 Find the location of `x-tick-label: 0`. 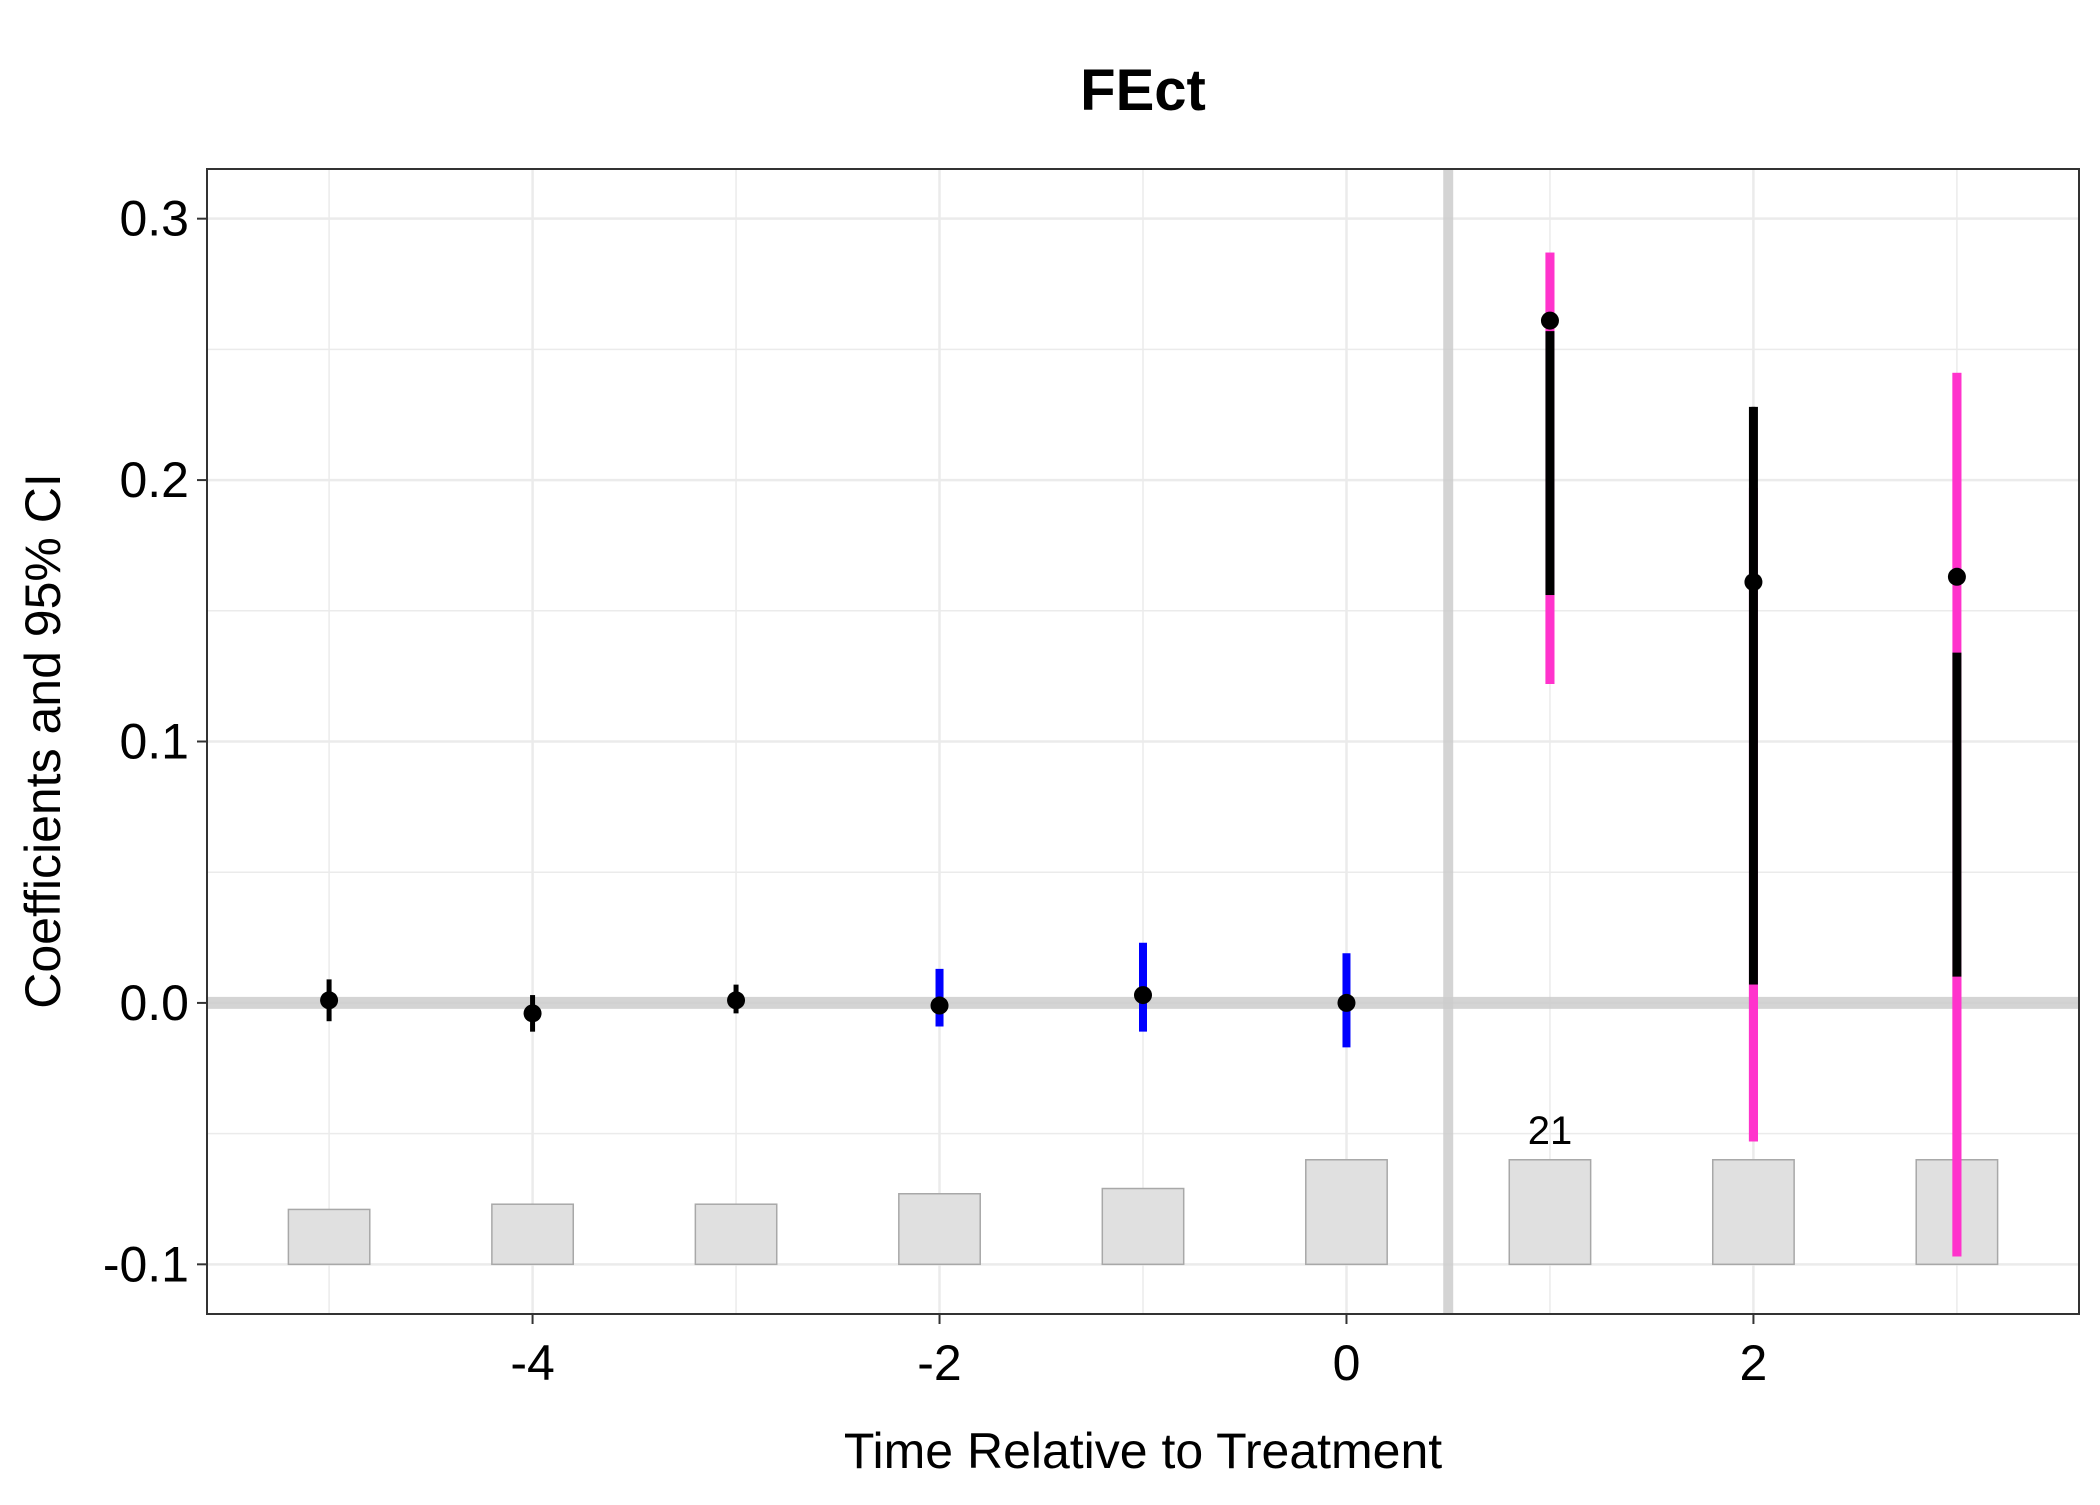

x-tick-label: 0 is located at coordinates (1347, 1363).